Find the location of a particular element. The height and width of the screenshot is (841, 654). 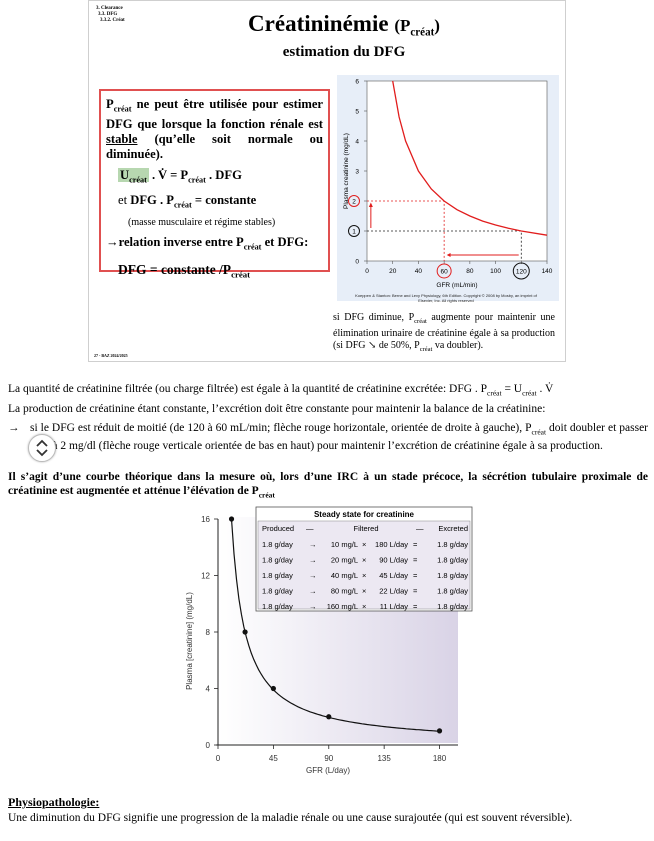

table-cell: 40 mg/L is located at coordinates (344, 575).